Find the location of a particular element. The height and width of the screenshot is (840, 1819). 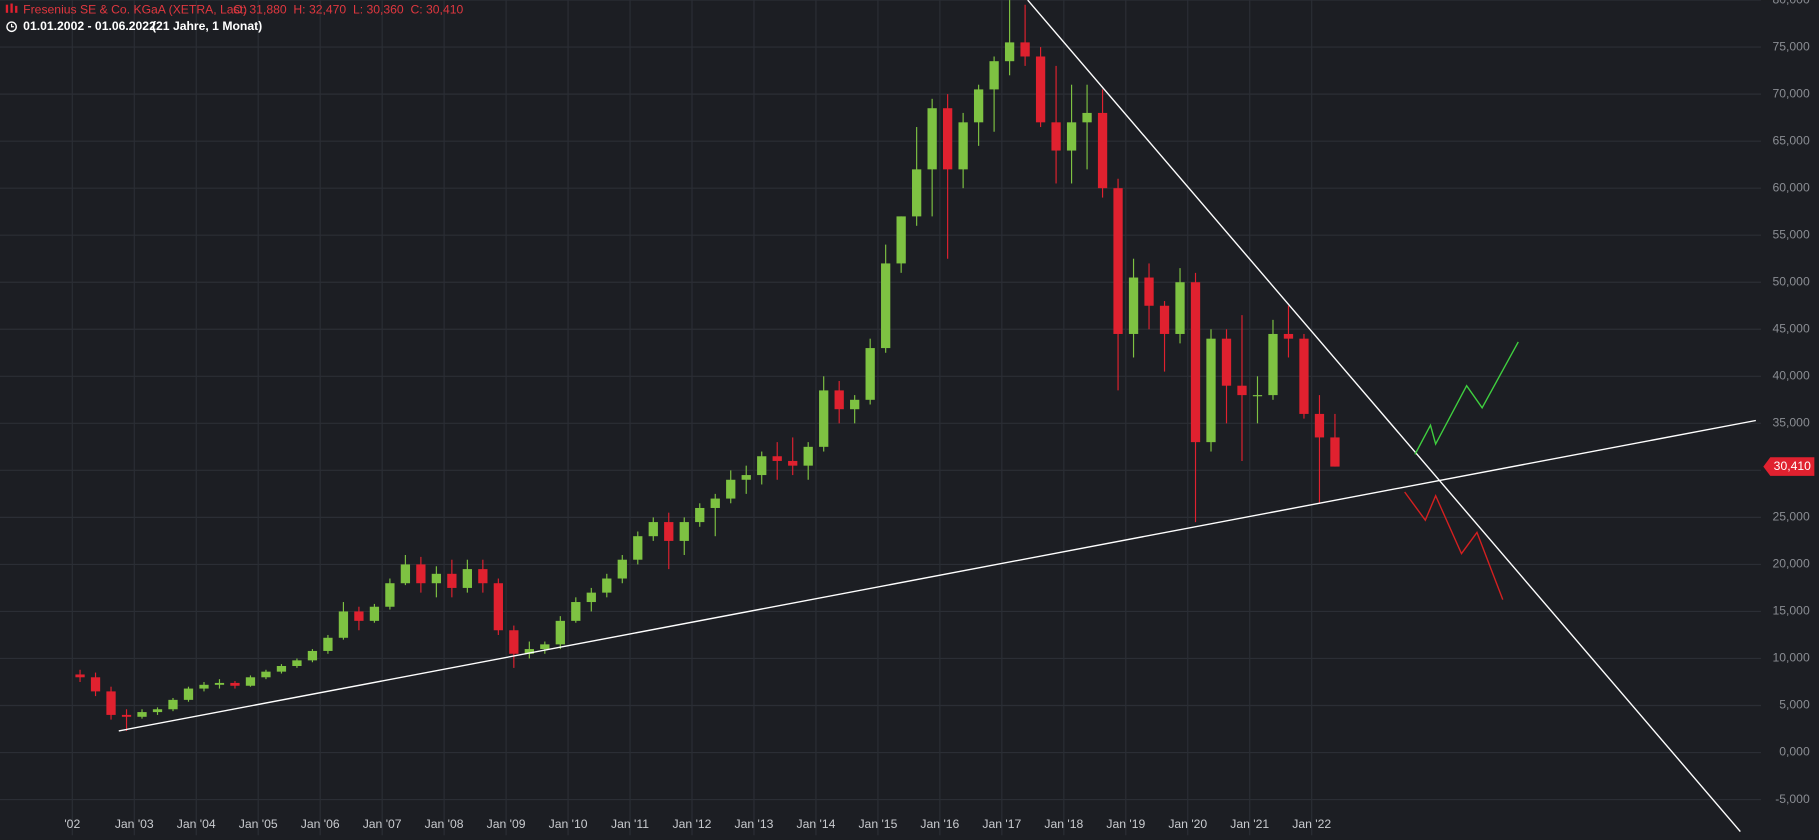

y-tick-label: 45,000 is located at coordinates (1790, 328).